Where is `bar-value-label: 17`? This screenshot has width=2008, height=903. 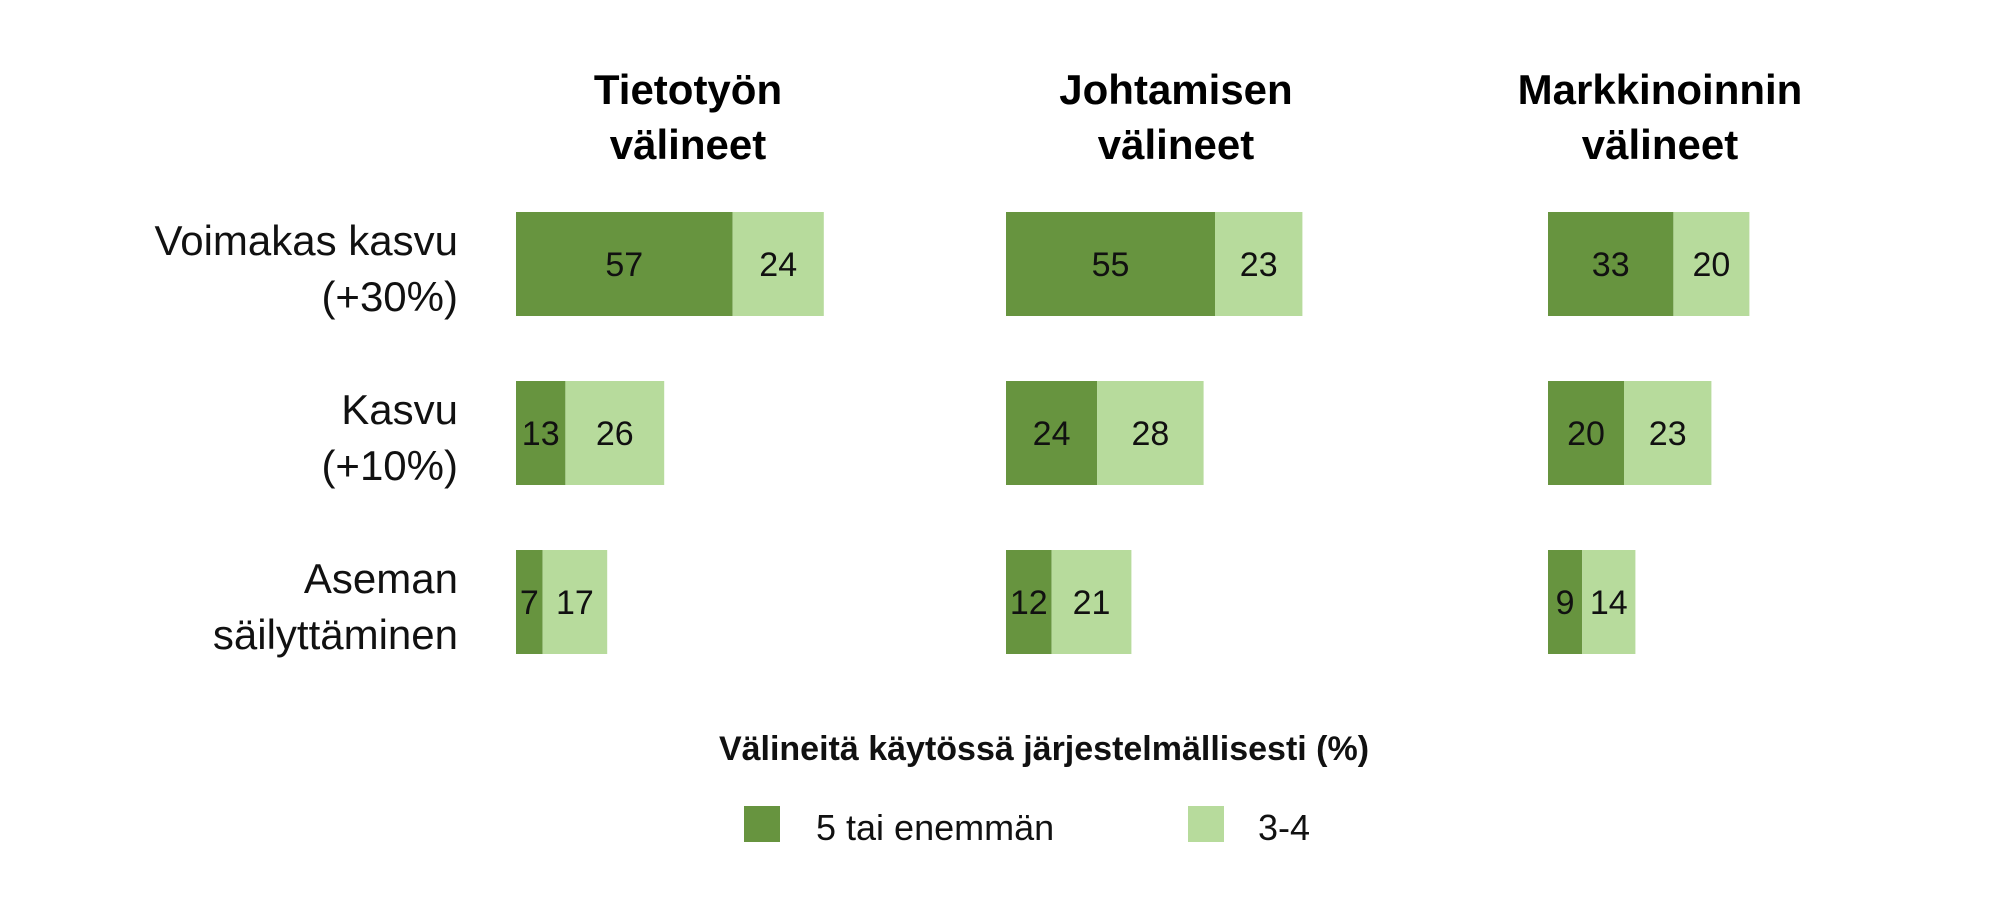 bar-value-label: 17 is located at coordinates (575, 603).